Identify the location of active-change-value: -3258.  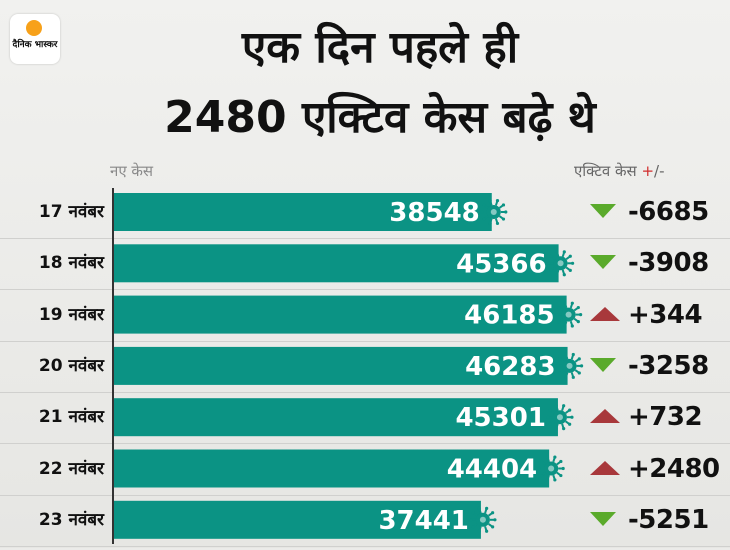
(668, 365).